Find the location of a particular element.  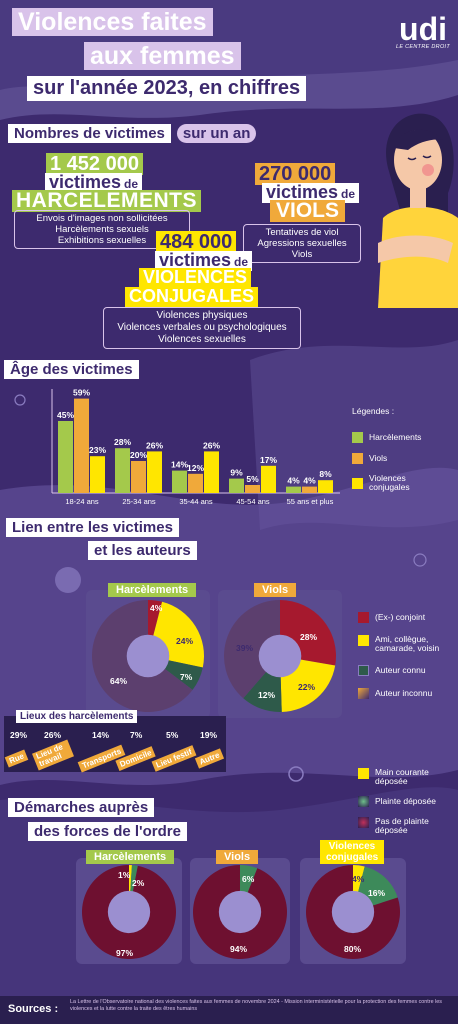

lieu-tag: Lieu de travail is located at coordinates (53, 755).